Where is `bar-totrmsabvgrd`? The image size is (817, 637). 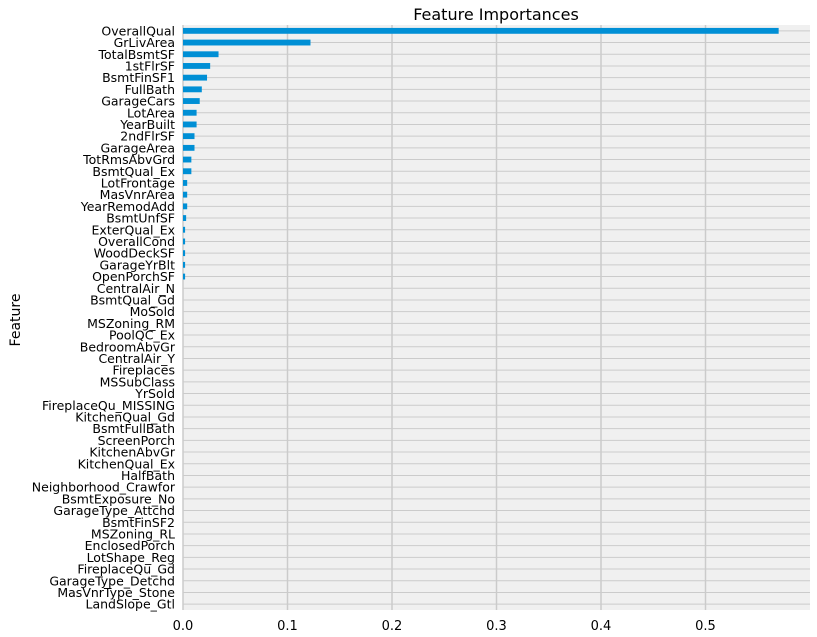 bar-totrmsabvgrd is located at coordinates (187, 159).